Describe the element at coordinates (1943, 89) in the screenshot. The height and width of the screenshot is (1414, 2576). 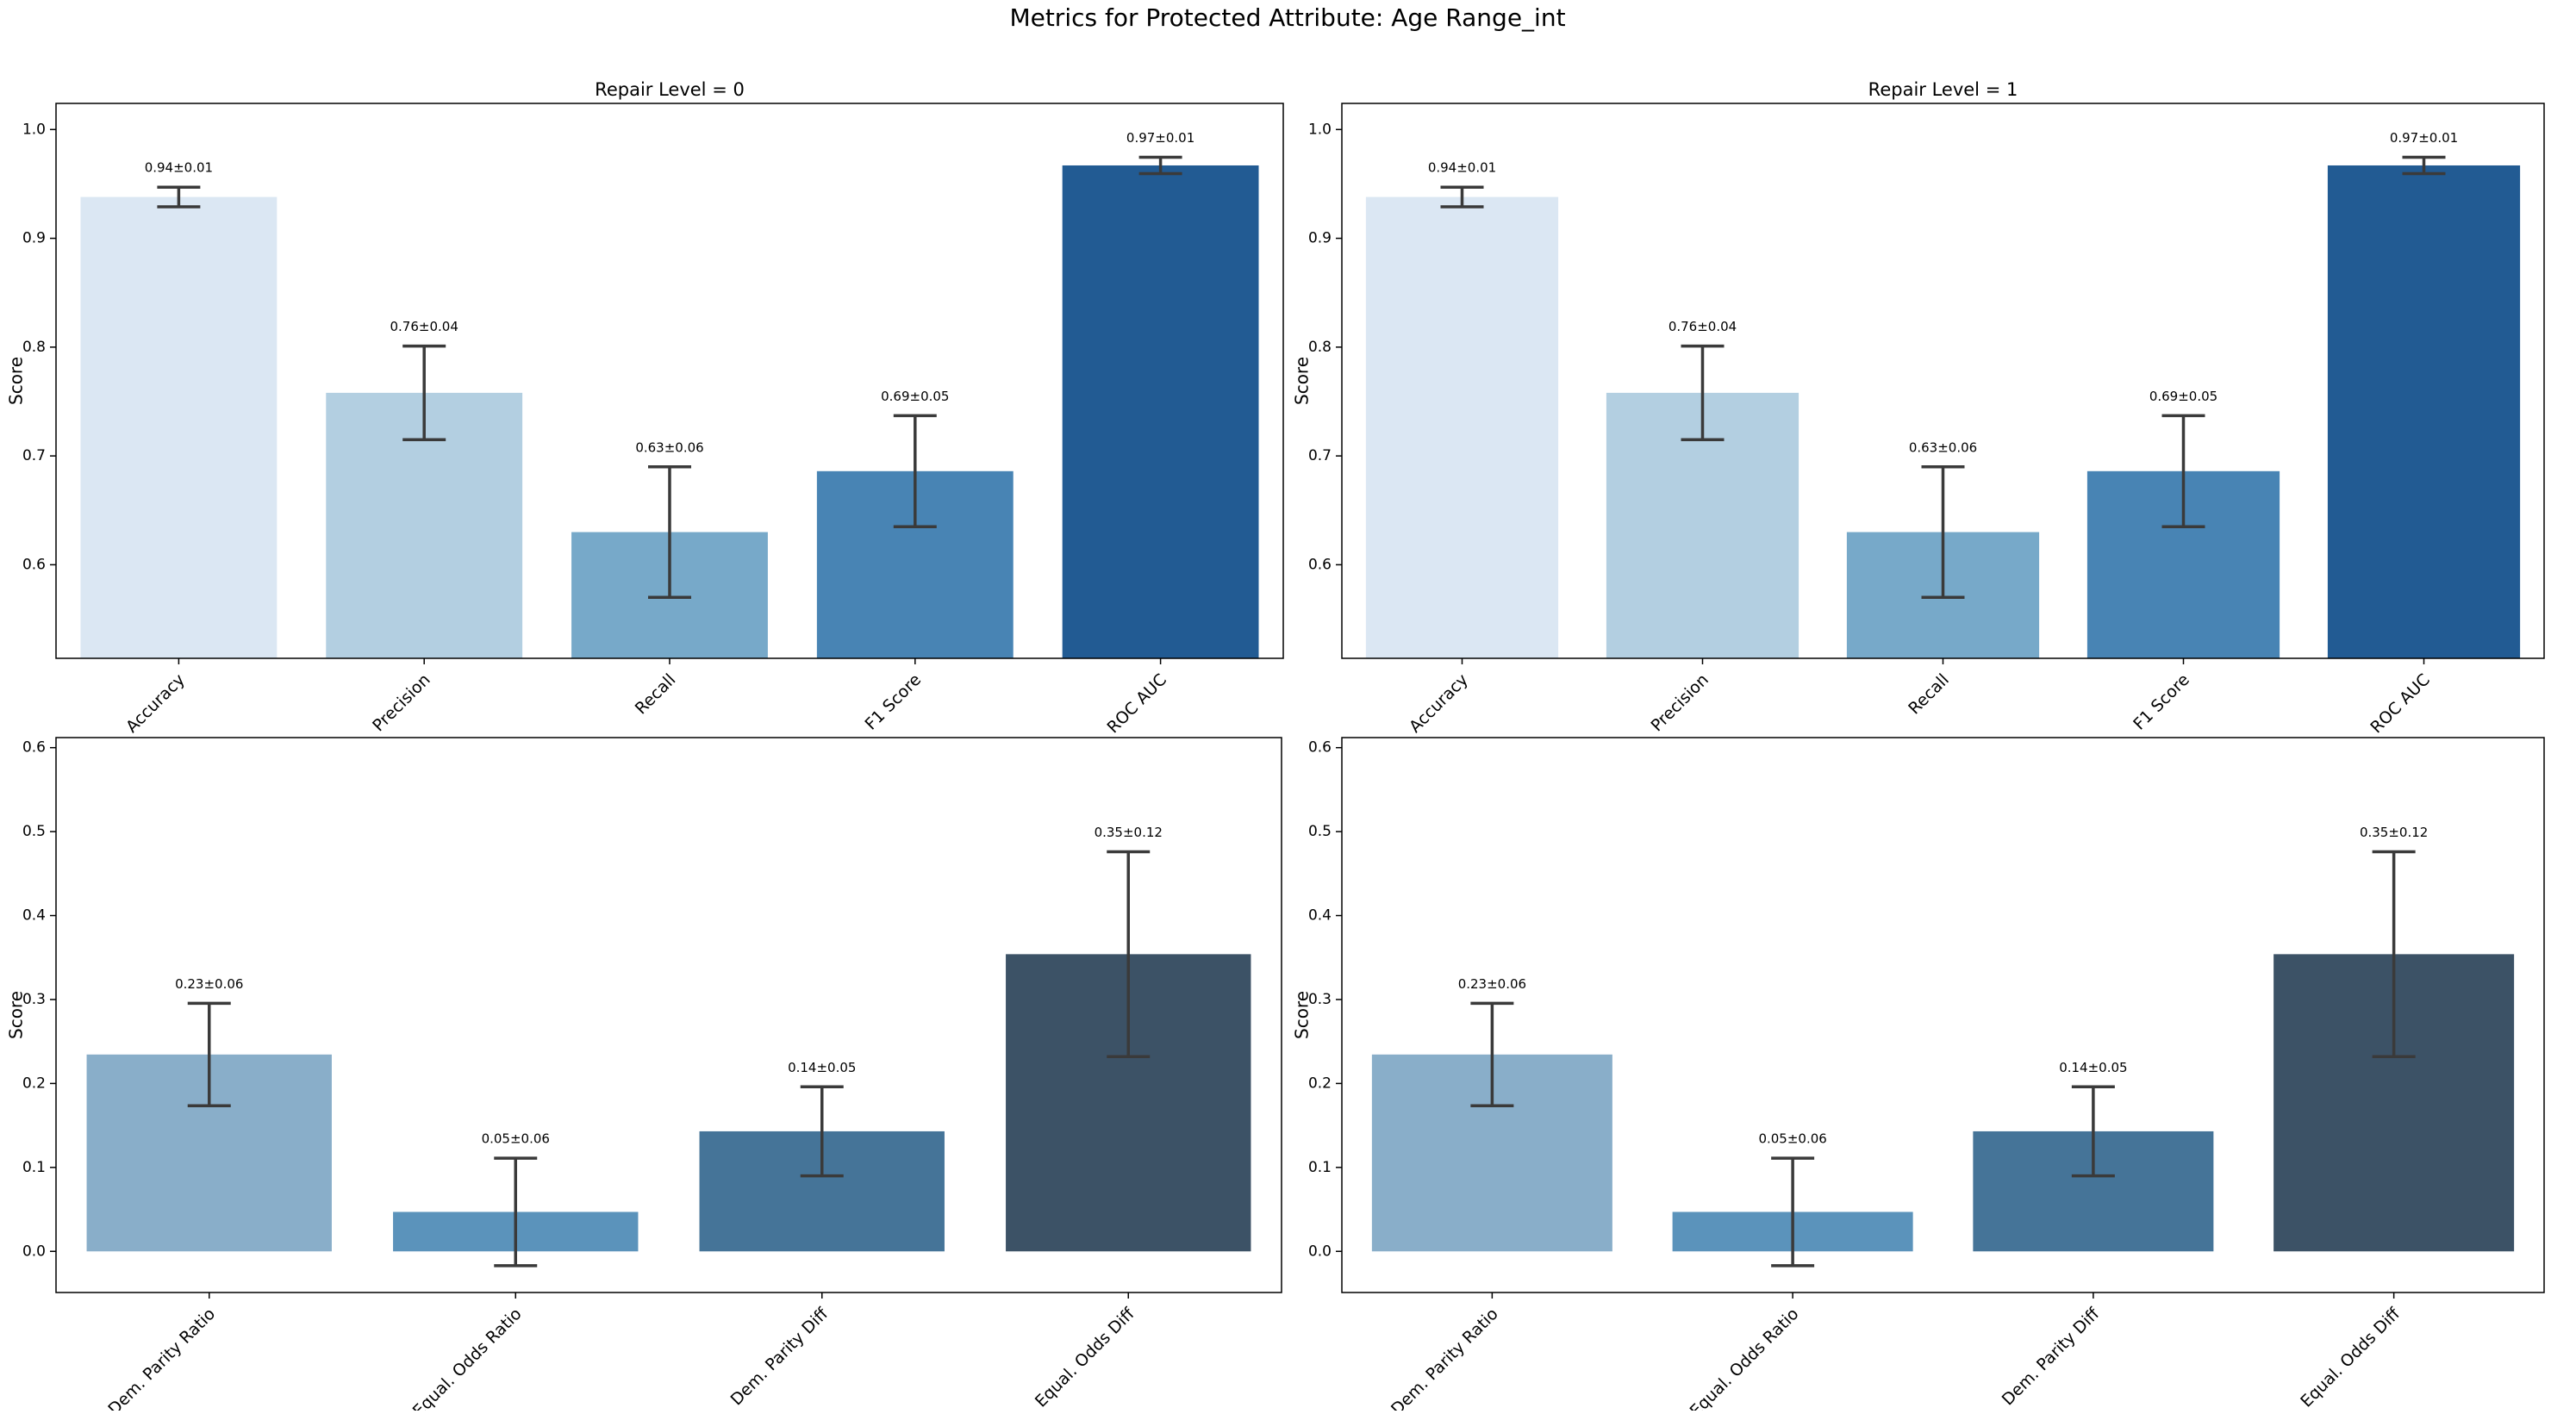
I see `subplot-title: Repair Level = 1` at that location.